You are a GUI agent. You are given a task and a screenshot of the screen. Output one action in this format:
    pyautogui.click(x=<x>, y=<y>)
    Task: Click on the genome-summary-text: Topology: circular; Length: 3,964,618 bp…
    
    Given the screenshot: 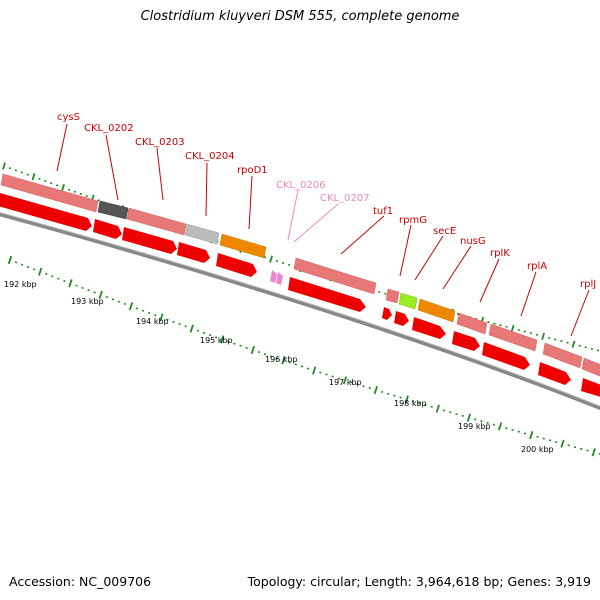 What is the action you would take?
    pyautogui.click(x=419, y=581)
    